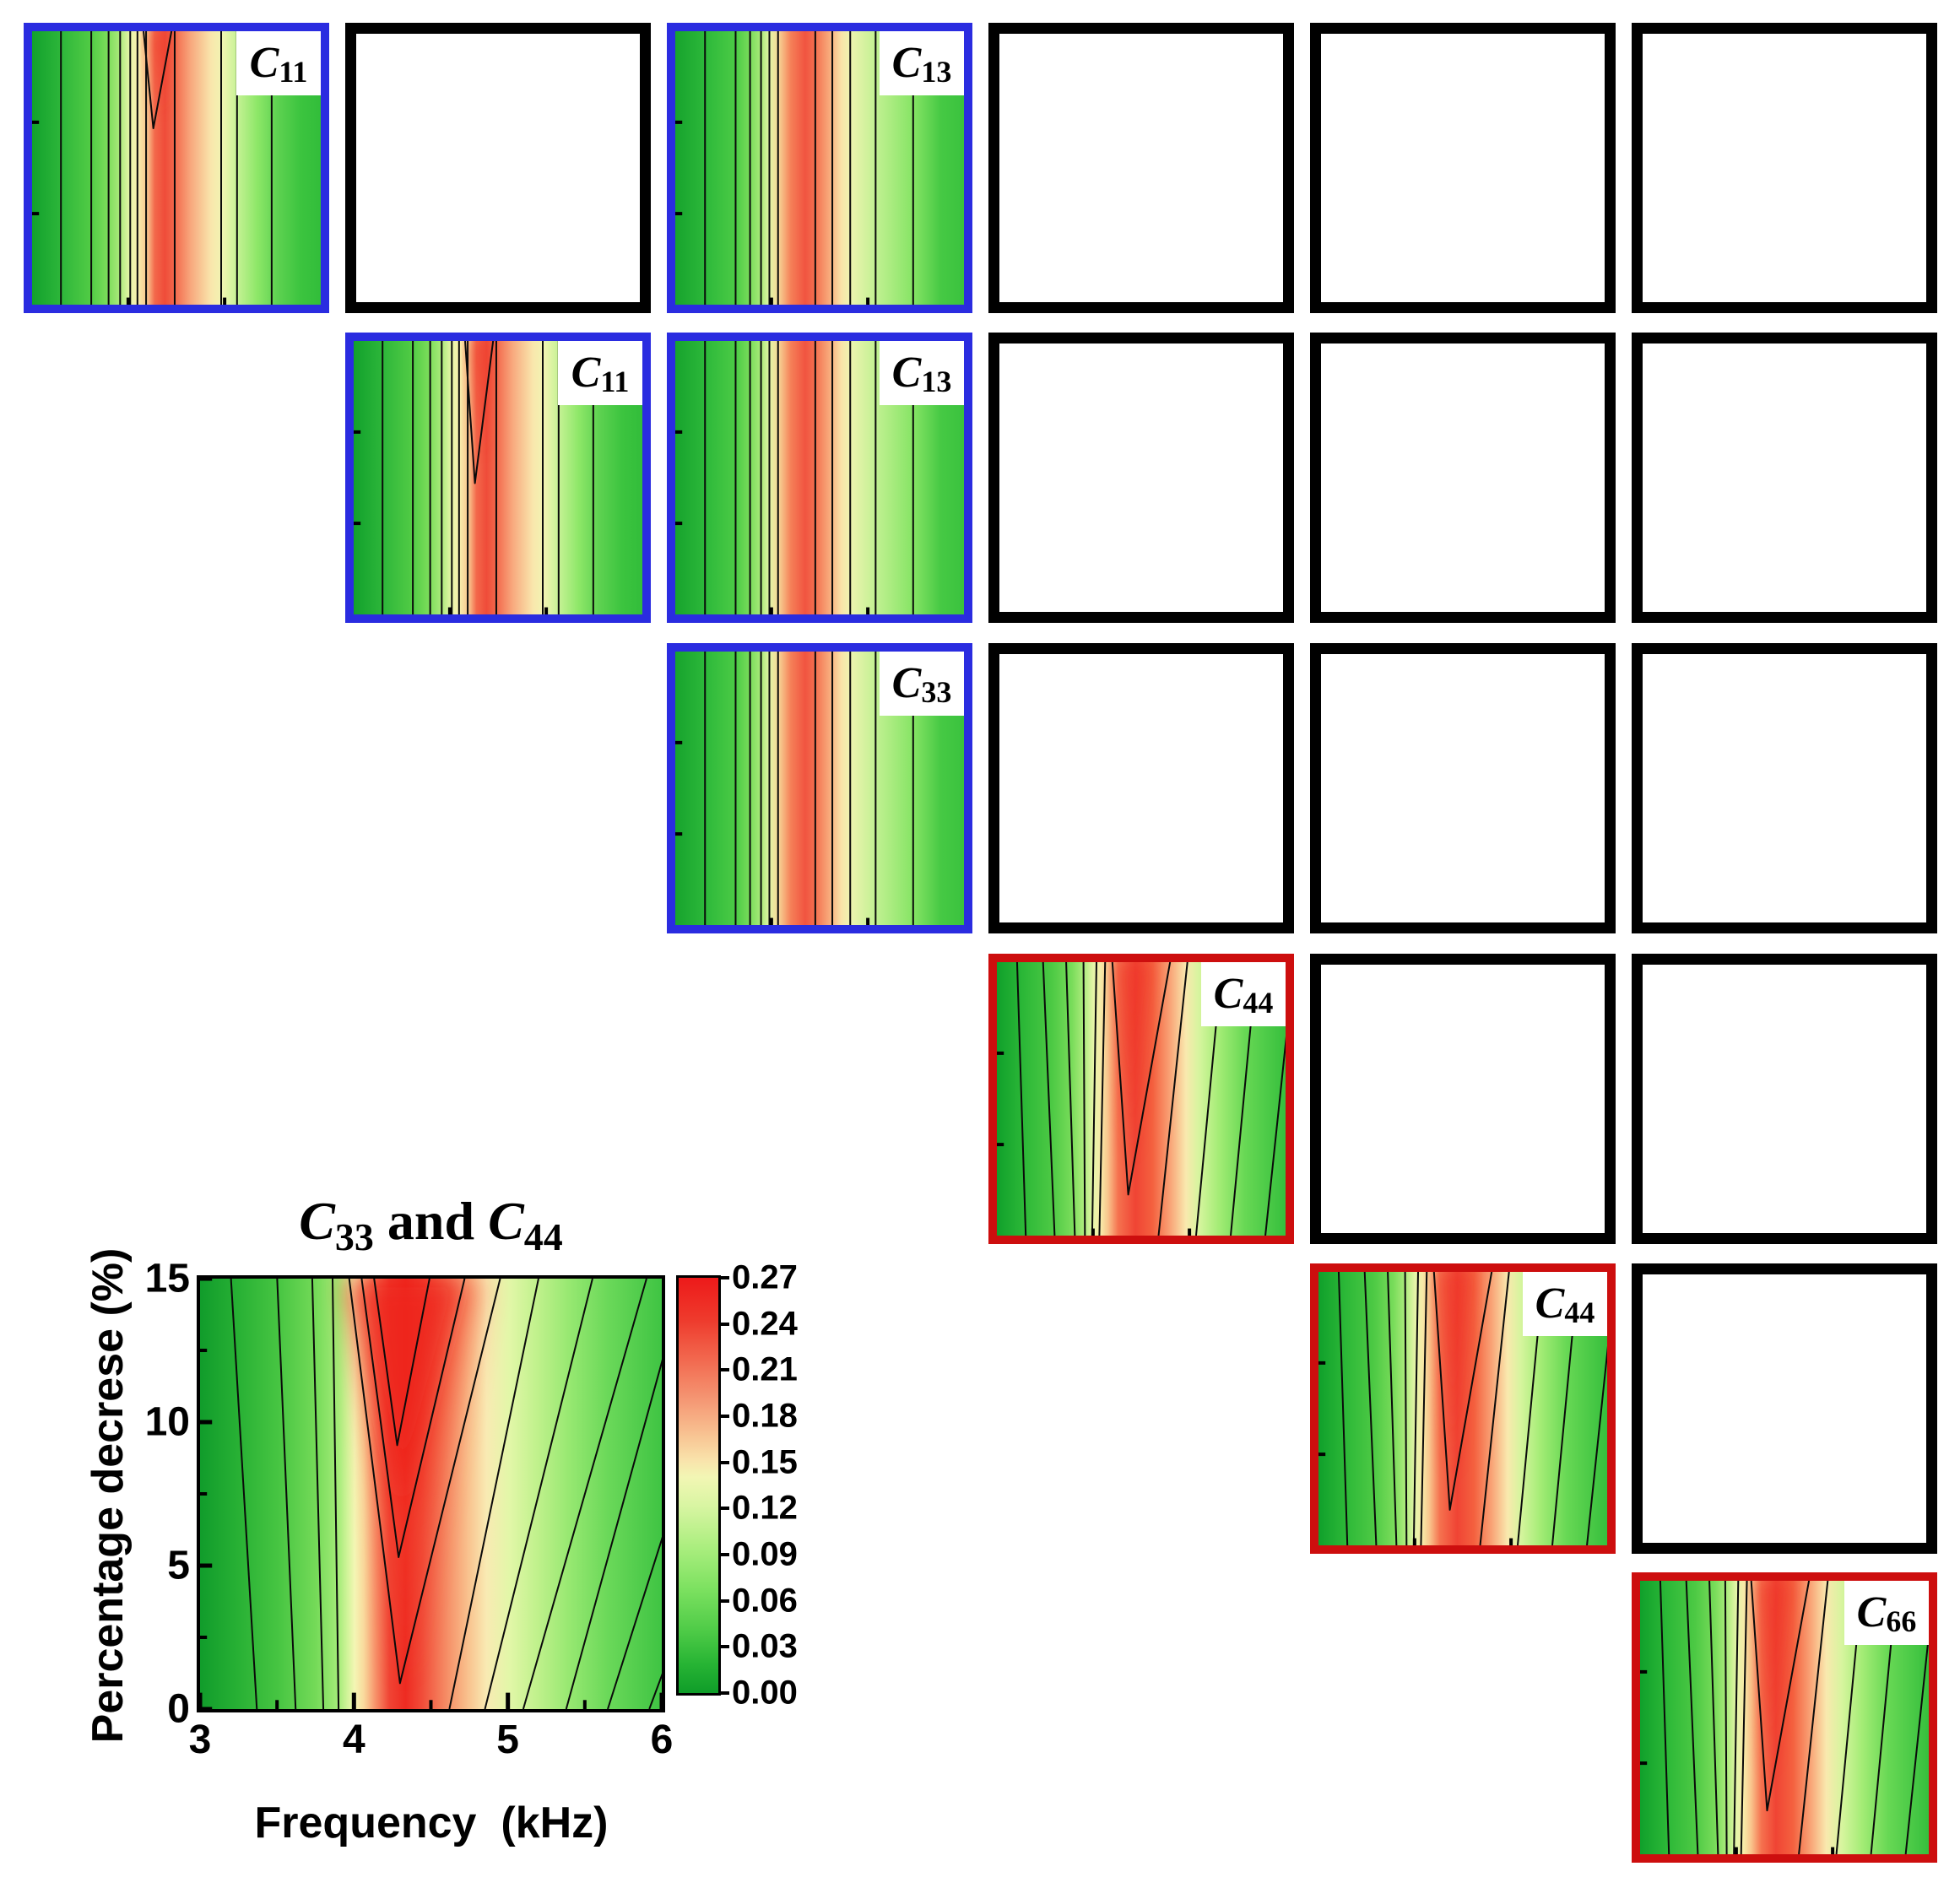  I want to click on main-plot-area, so click(431, 1494).